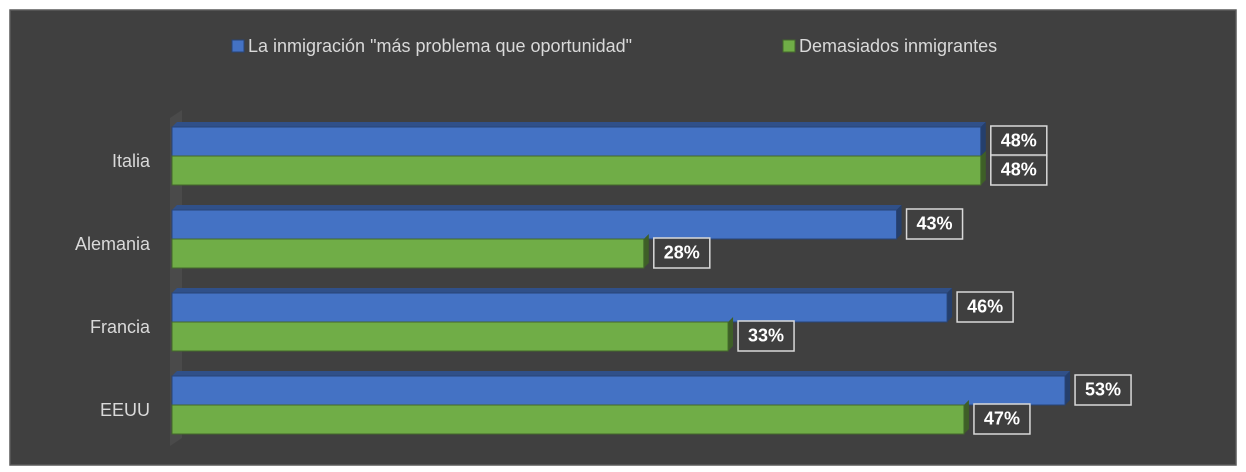 The width and height of the screenshot is (1246, 472). I want to click on y-tick-label: Italia, so click(131, 161).